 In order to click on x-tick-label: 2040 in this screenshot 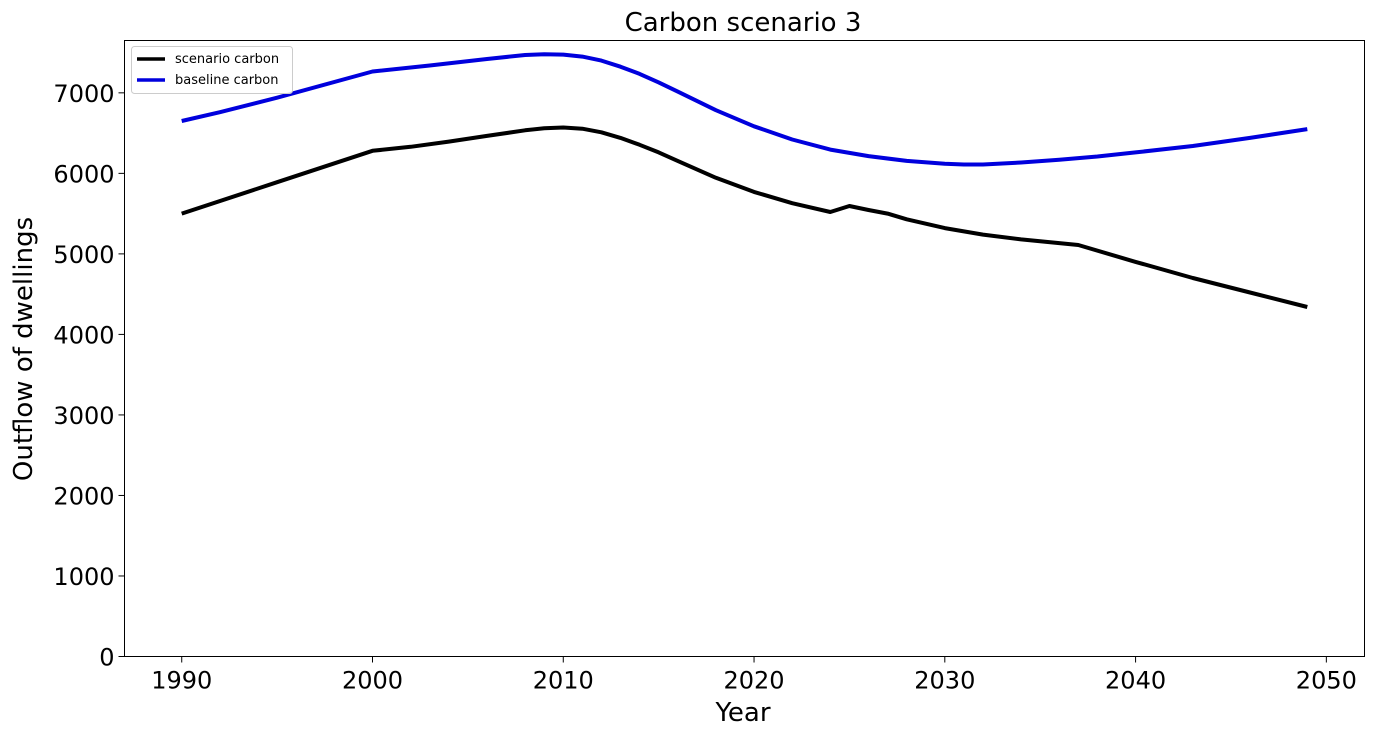, I will do `click(1135, 681)`.